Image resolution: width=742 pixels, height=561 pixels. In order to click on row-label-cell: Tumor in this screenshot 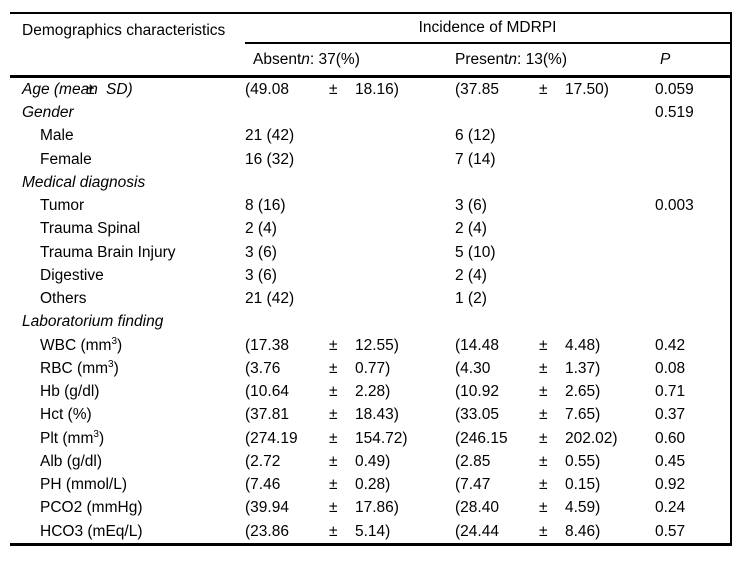, I will do `click(62, 206)`.